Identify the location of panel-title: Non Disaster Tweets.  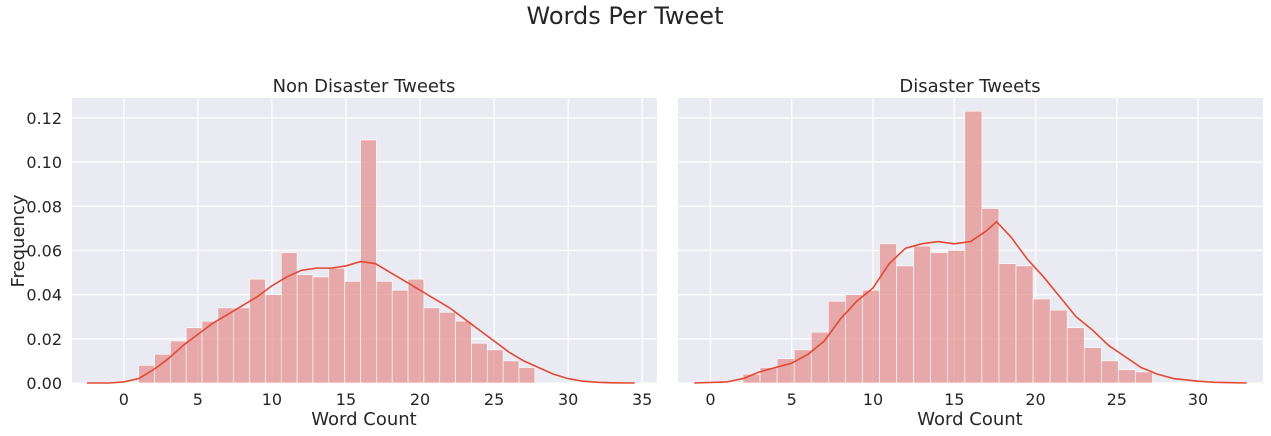
(364, 86).